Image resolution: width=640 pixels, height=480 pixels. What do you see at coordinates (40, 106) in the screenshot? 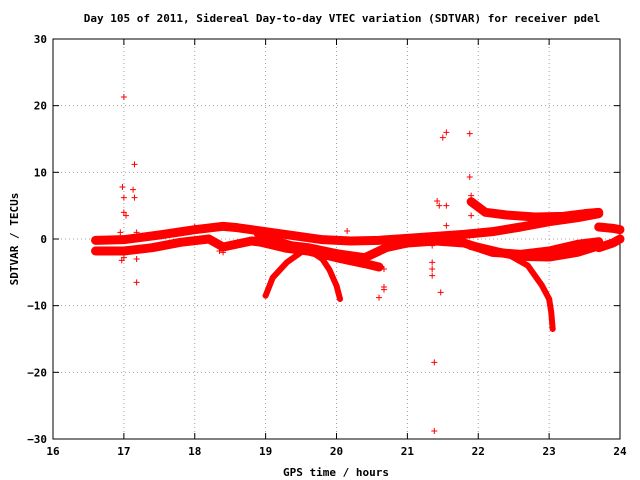
I see `y-tick-label: 20` at bounding box center [40, 106].